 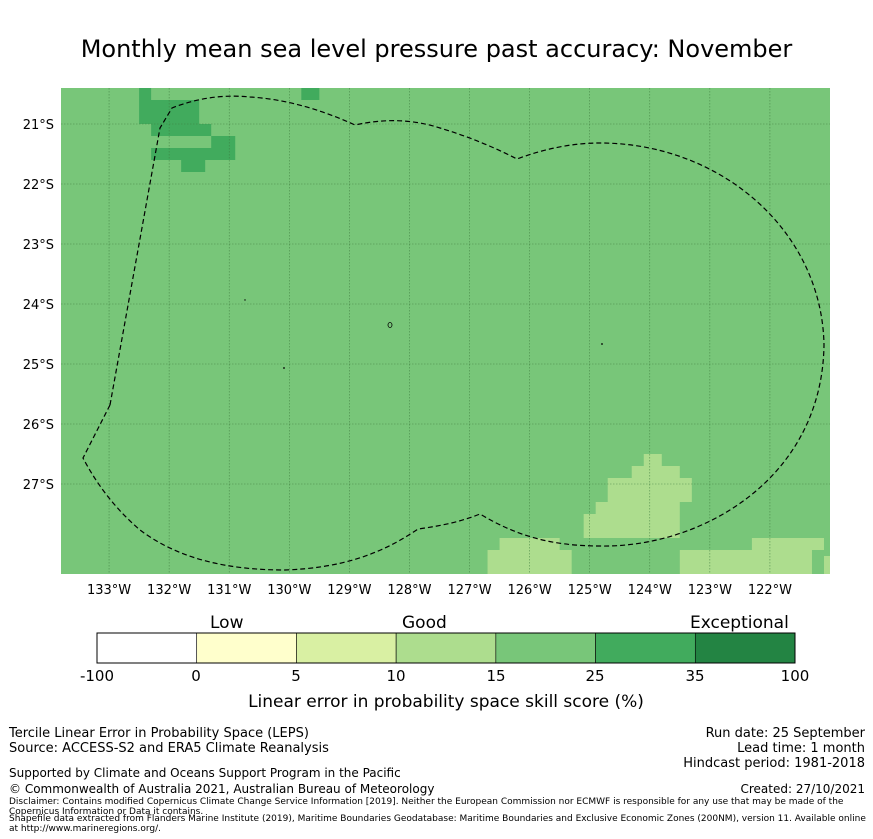 I want to click on colorbar-tick: 10, so click(x=396, y=676).